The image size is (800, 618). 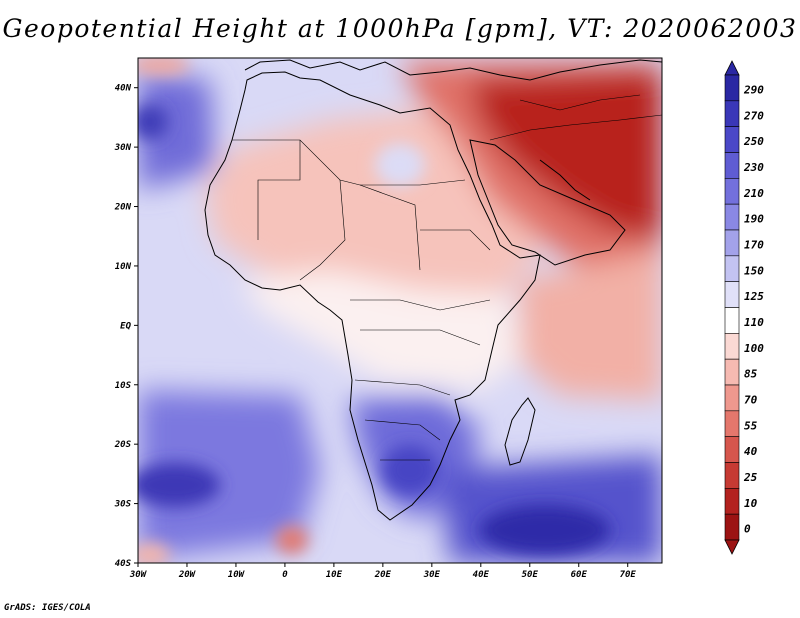 What do you see at coordinates (754, 245) in the screenshot?
I see `colorbar-label: 170` at bounding box center [754, 245].